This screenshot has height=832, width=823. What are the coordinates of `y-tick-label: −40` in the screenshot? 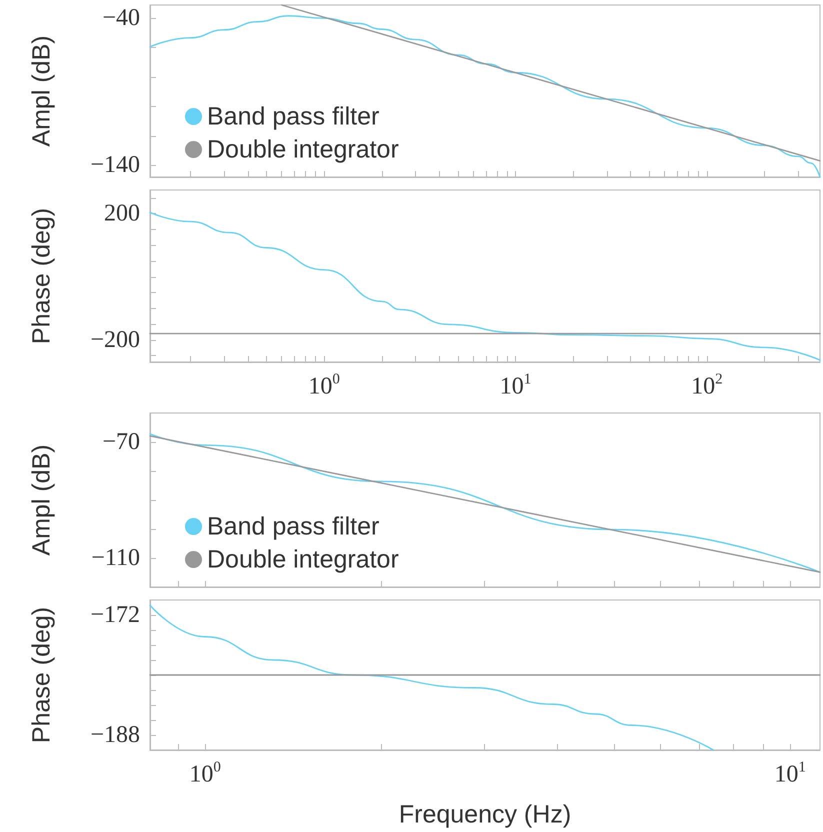 It's located at (121, 18).